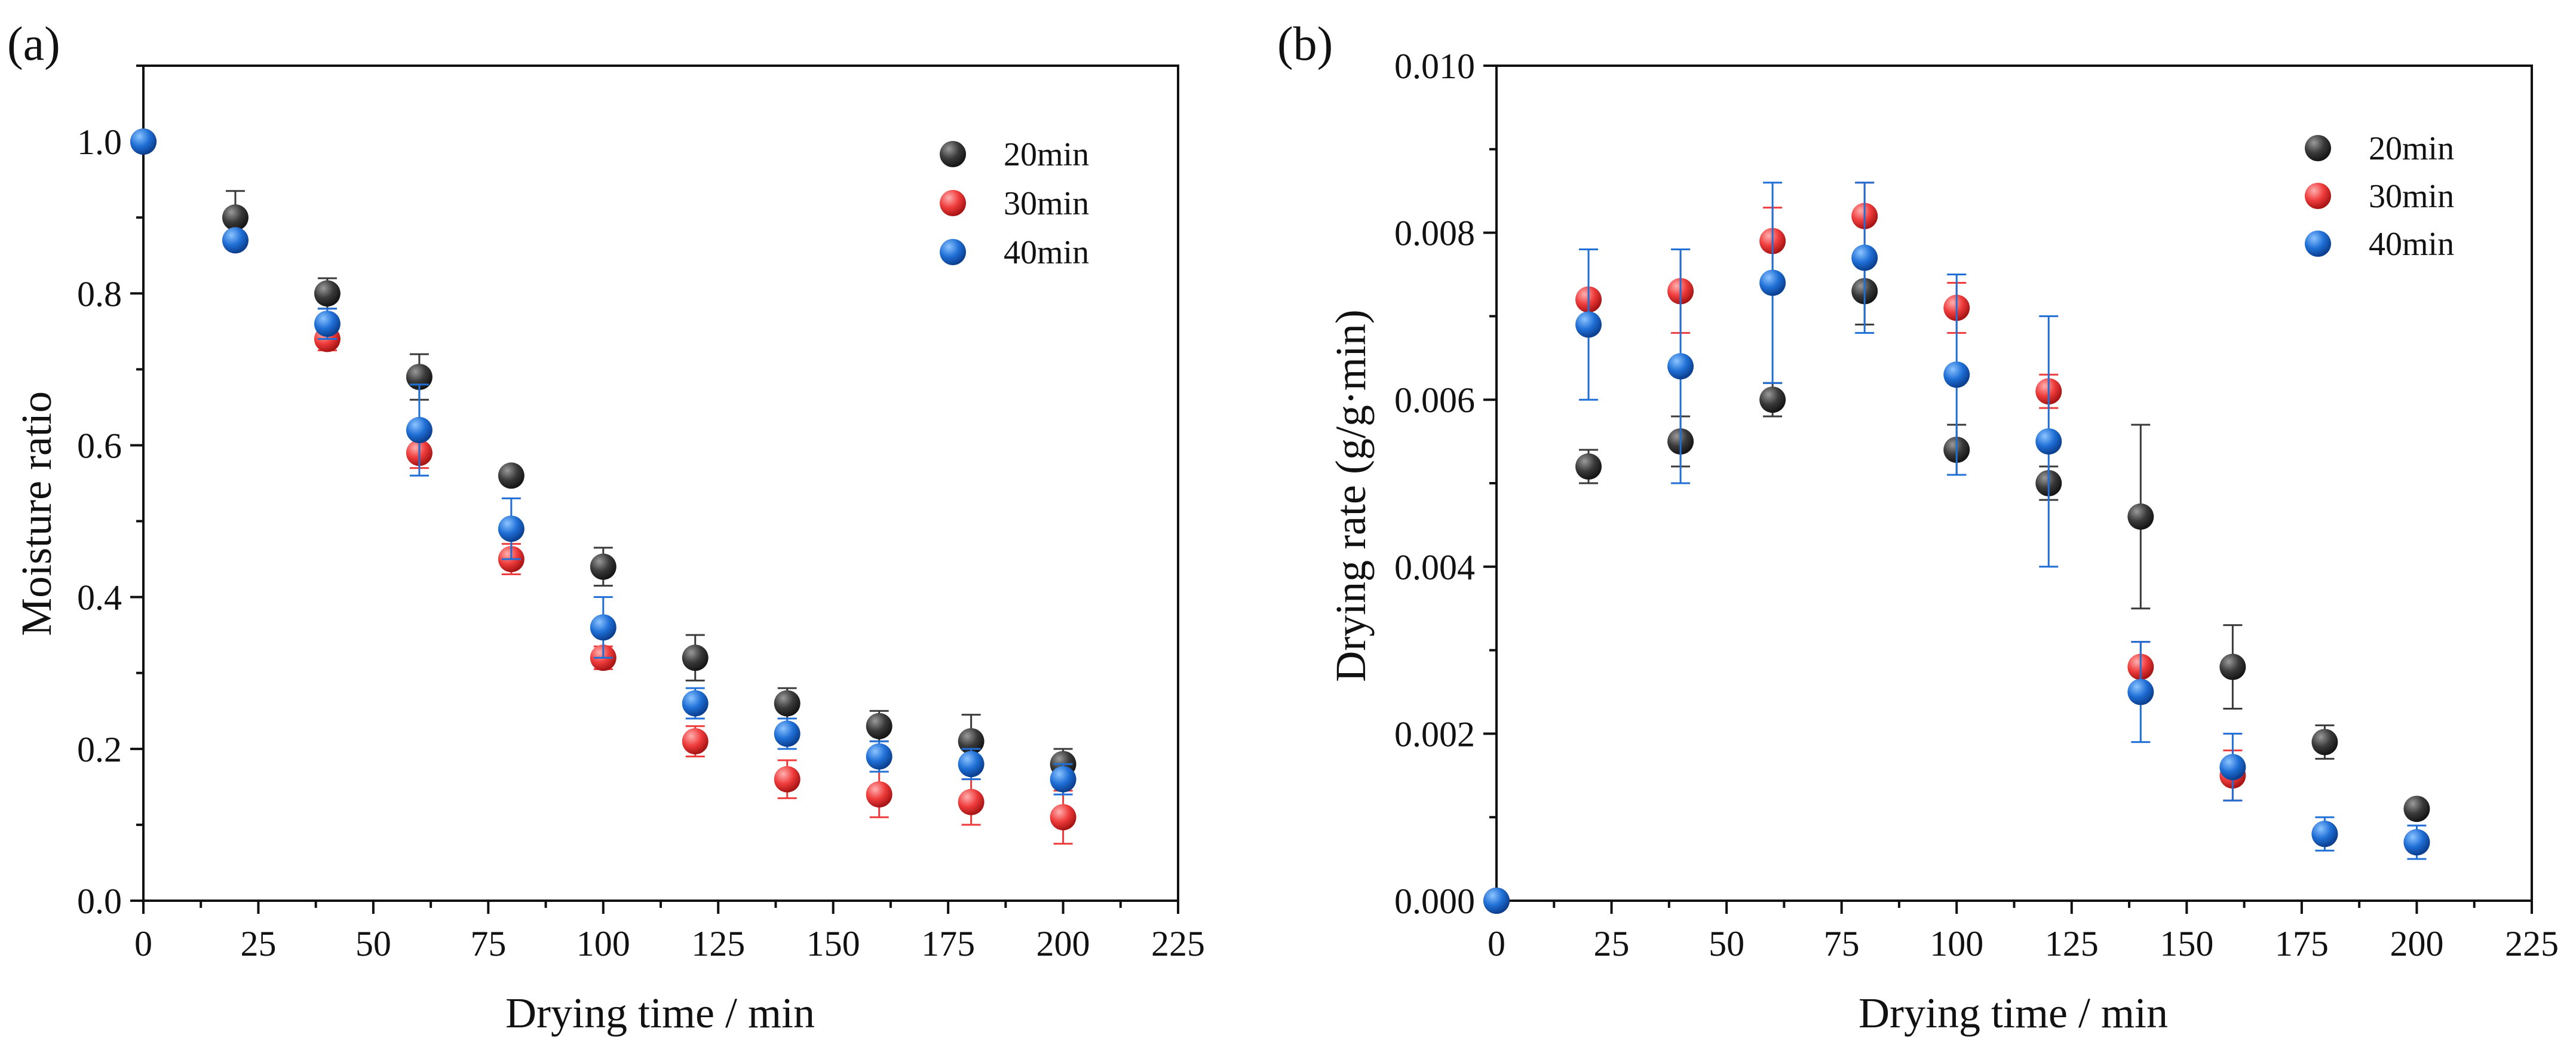 Image resolution: width=2576 pixels, height=1056 pixels. I want to click on panel-label: (a), so click(33, 44).